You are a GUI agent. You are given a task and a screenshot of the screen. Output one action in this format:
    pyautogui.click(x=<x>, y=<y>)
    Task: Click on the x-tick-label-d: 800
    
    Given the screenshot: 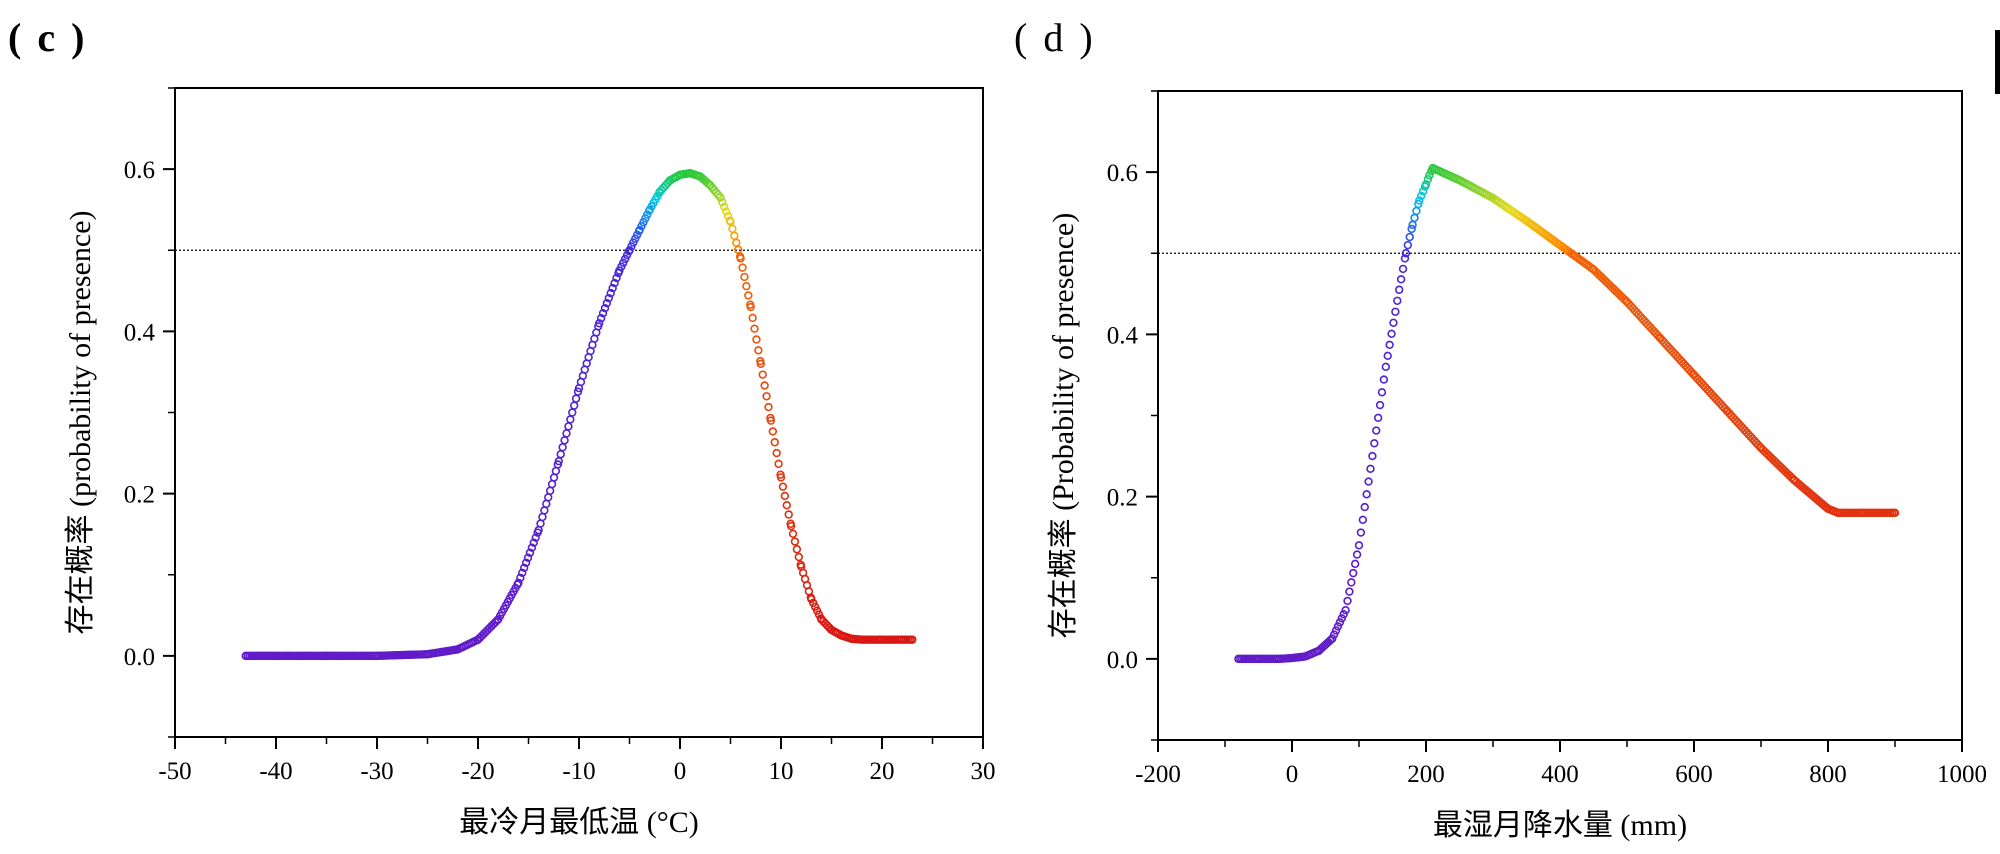 What is the action you would take?
    pyautogui.click(x=1828, y=774)
    